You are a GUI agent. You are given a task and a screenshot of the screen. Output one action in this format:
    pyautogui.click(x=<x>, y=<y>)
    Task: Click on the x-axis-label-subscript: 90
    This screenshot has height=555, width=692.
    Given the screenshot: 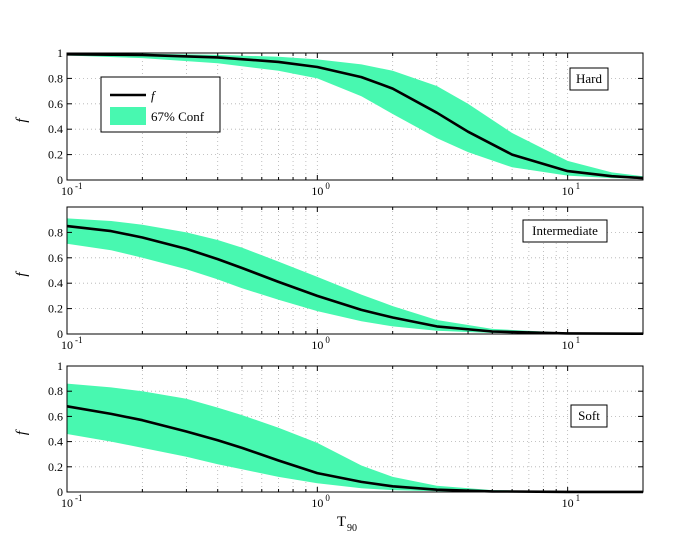 What is the action you would take?
    pyautogui.click(x=352, y=528)
    